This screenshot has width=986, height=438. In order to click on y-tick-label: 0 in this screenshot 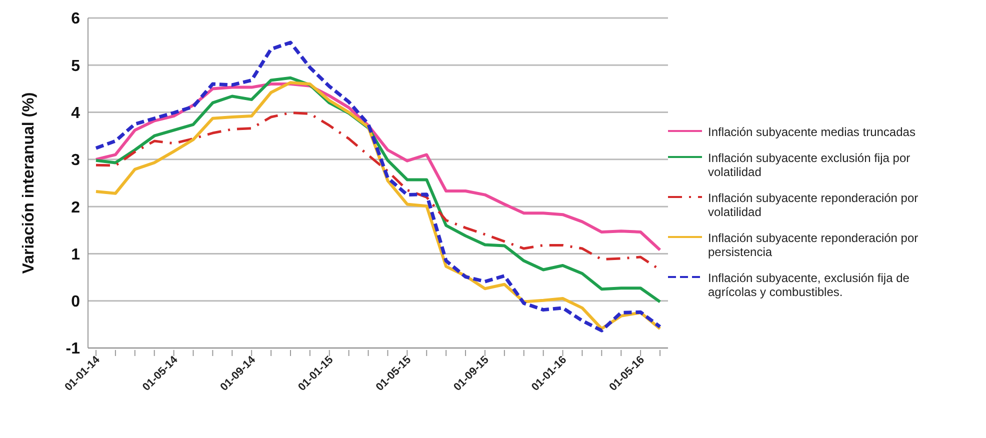, I will do `click(75, 302)`.